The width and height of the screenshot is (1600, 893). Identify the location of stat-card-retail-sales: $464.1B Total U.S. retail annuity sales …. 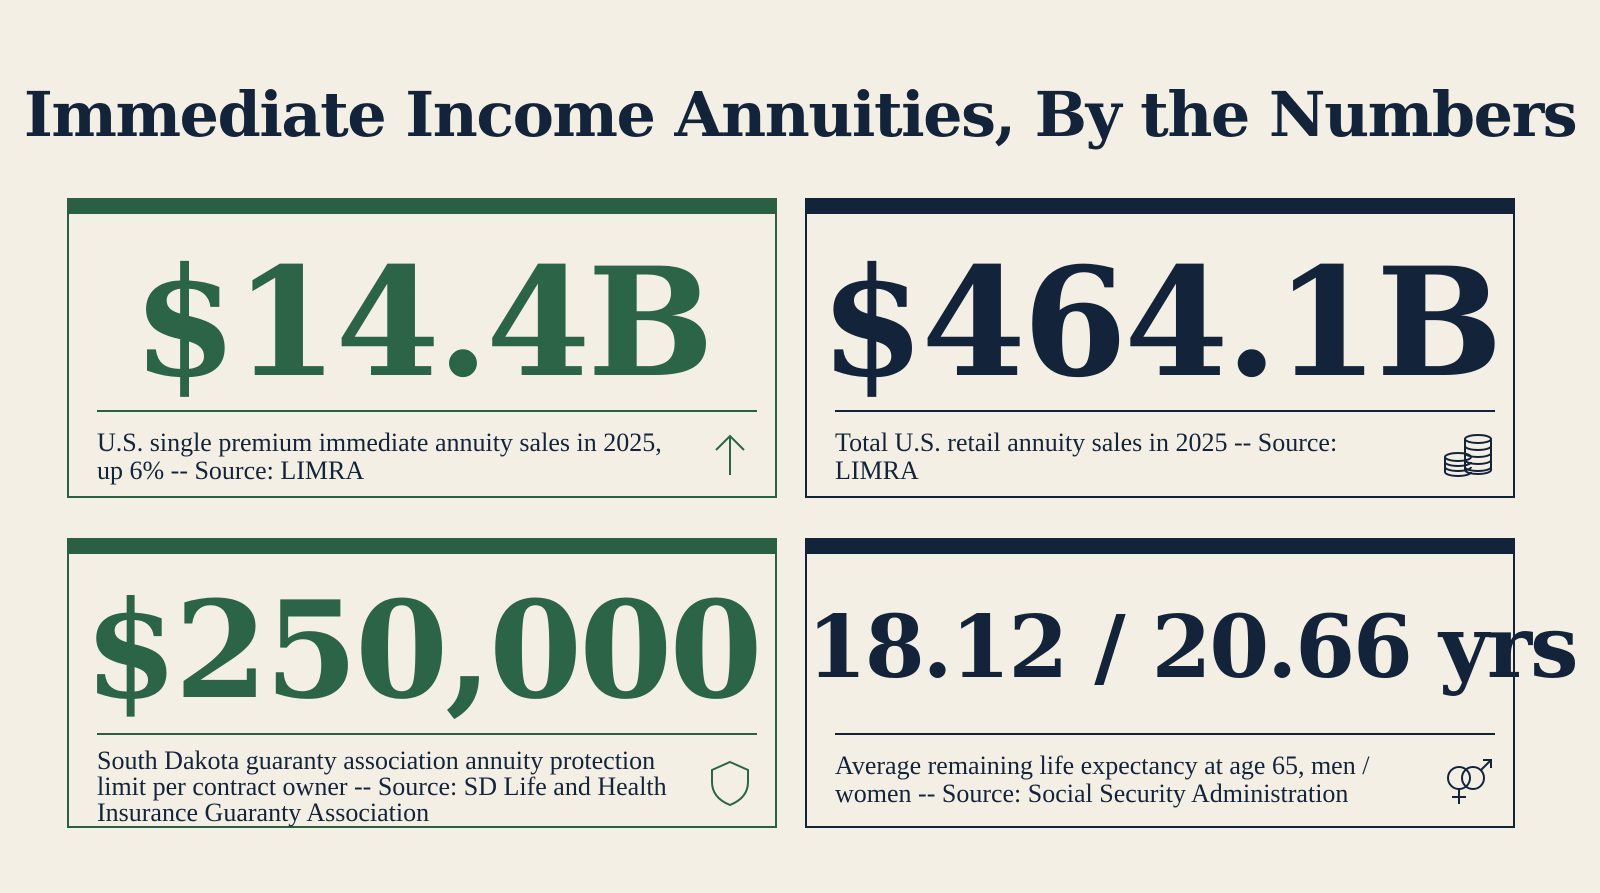
(1160, 348).